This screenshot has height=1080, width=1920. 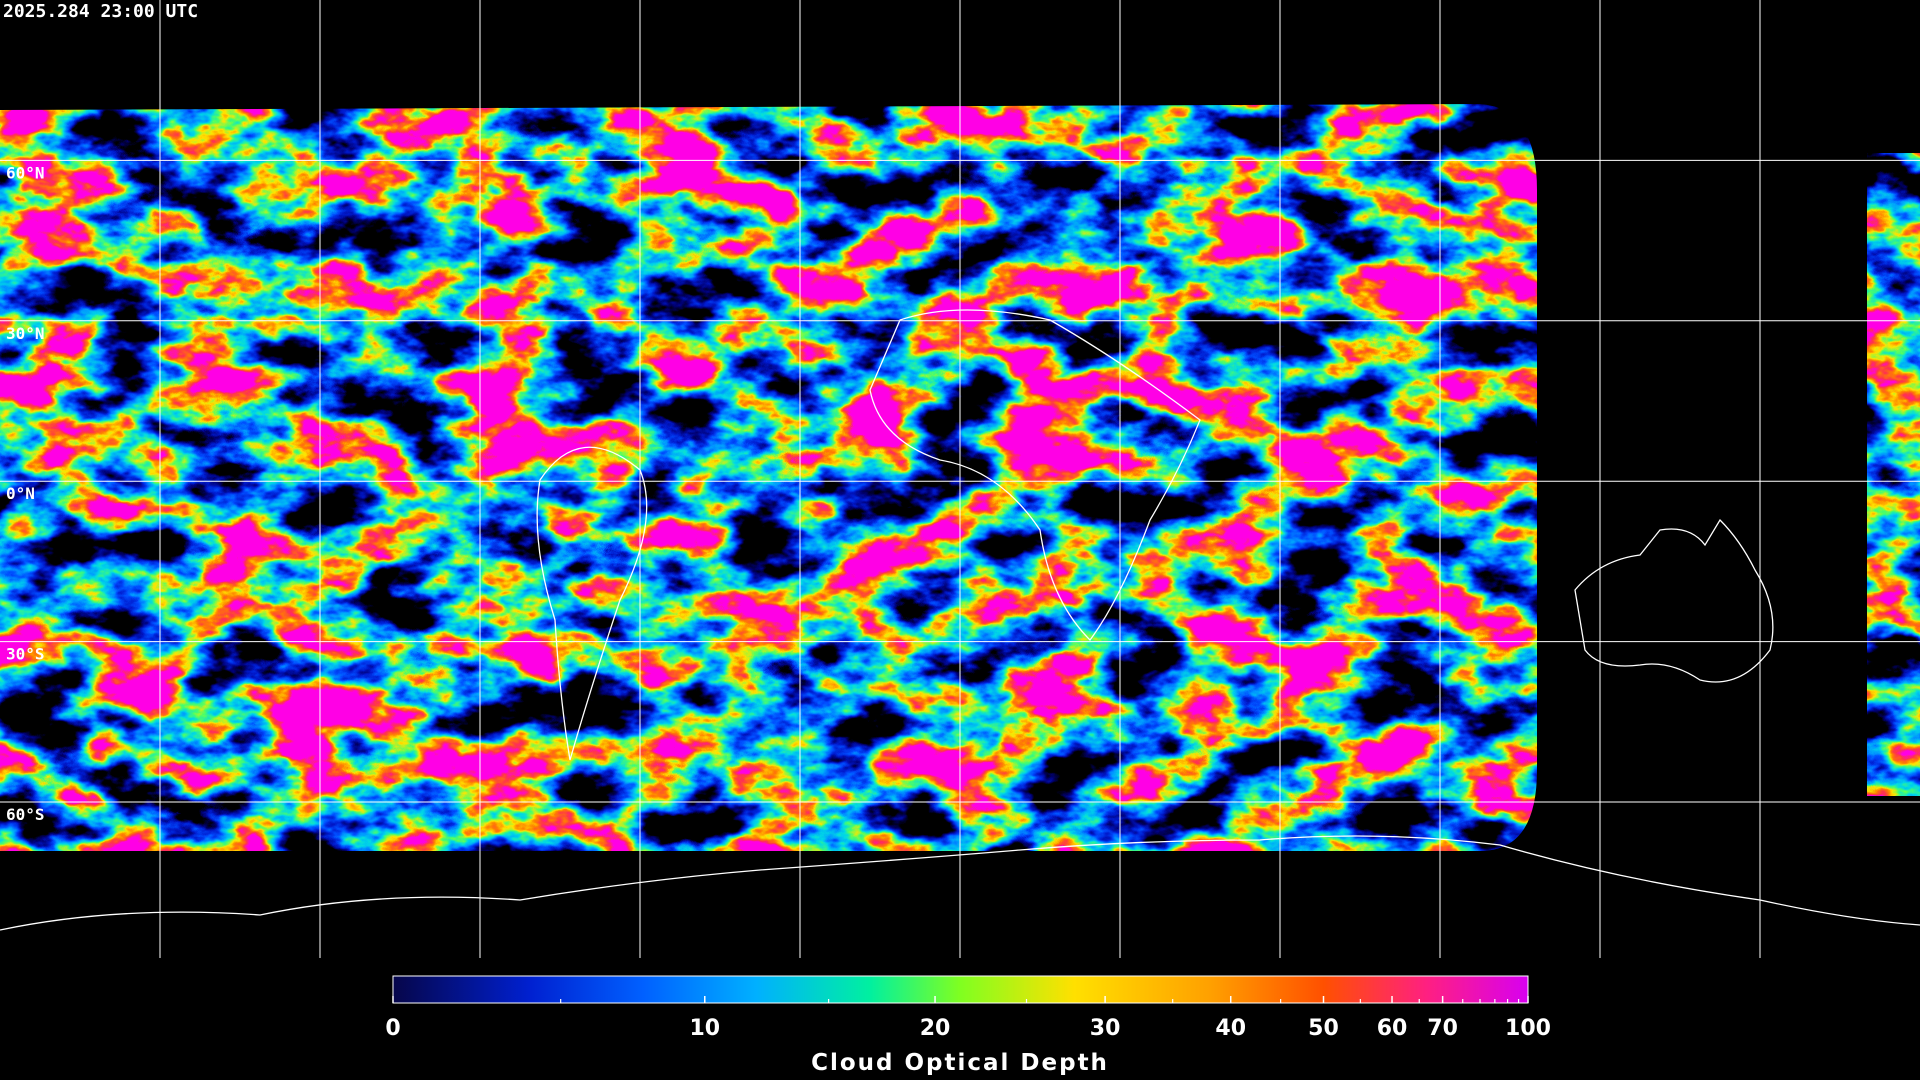 What do you see at coordinates (1528, 1028) in the screenshot?
I see `colorbar-tick-label: 100` at bounding box center [1528, 1028].